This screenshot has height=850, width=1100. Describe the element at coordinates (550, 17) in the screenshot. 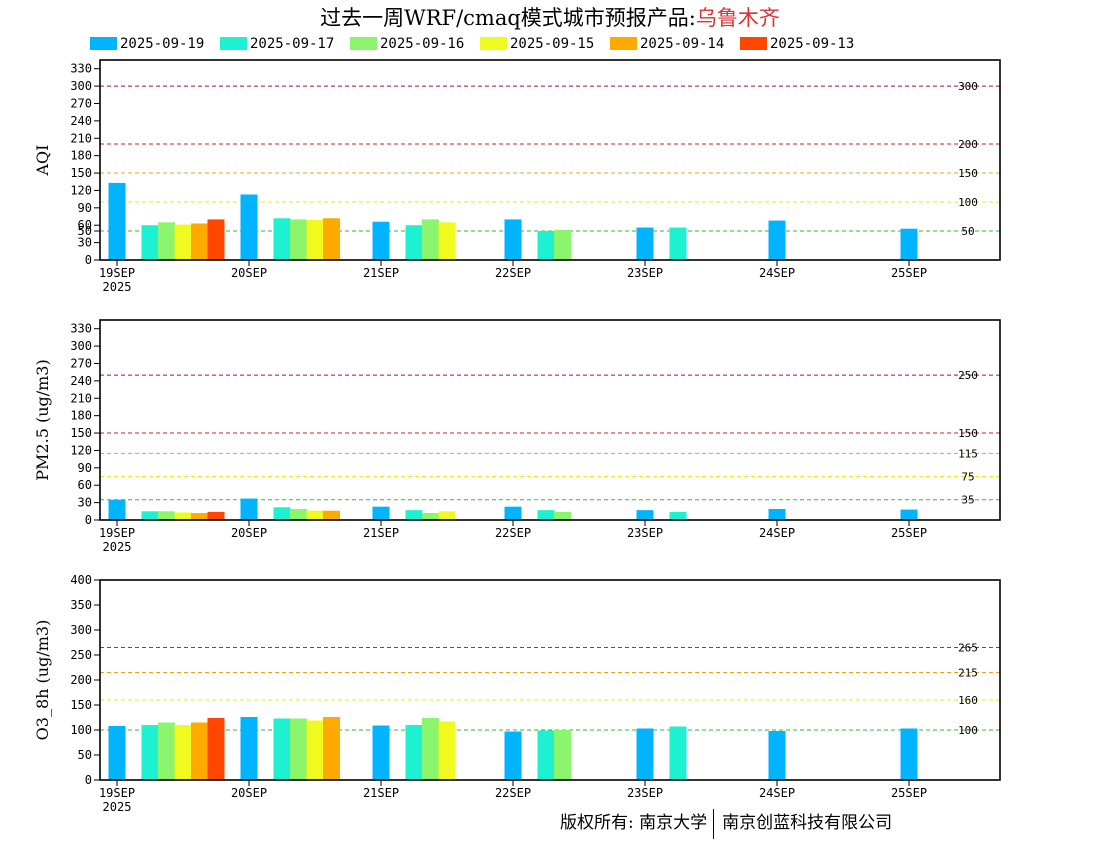

I see `page-title: 过去一周WRF/cmaq模式城市预报产品:乌鲁木齐` at that location.